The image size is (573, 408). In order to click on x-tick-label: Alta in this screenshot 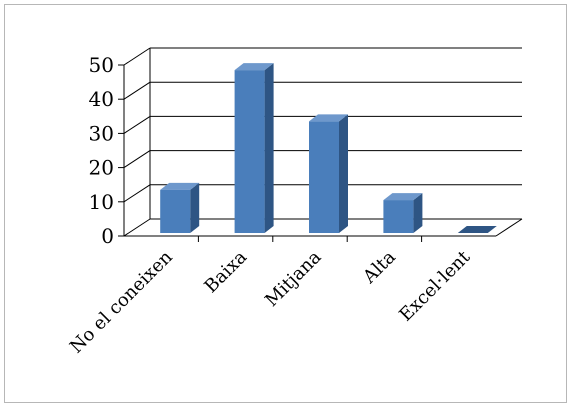, I will do `click(379, 268)`.